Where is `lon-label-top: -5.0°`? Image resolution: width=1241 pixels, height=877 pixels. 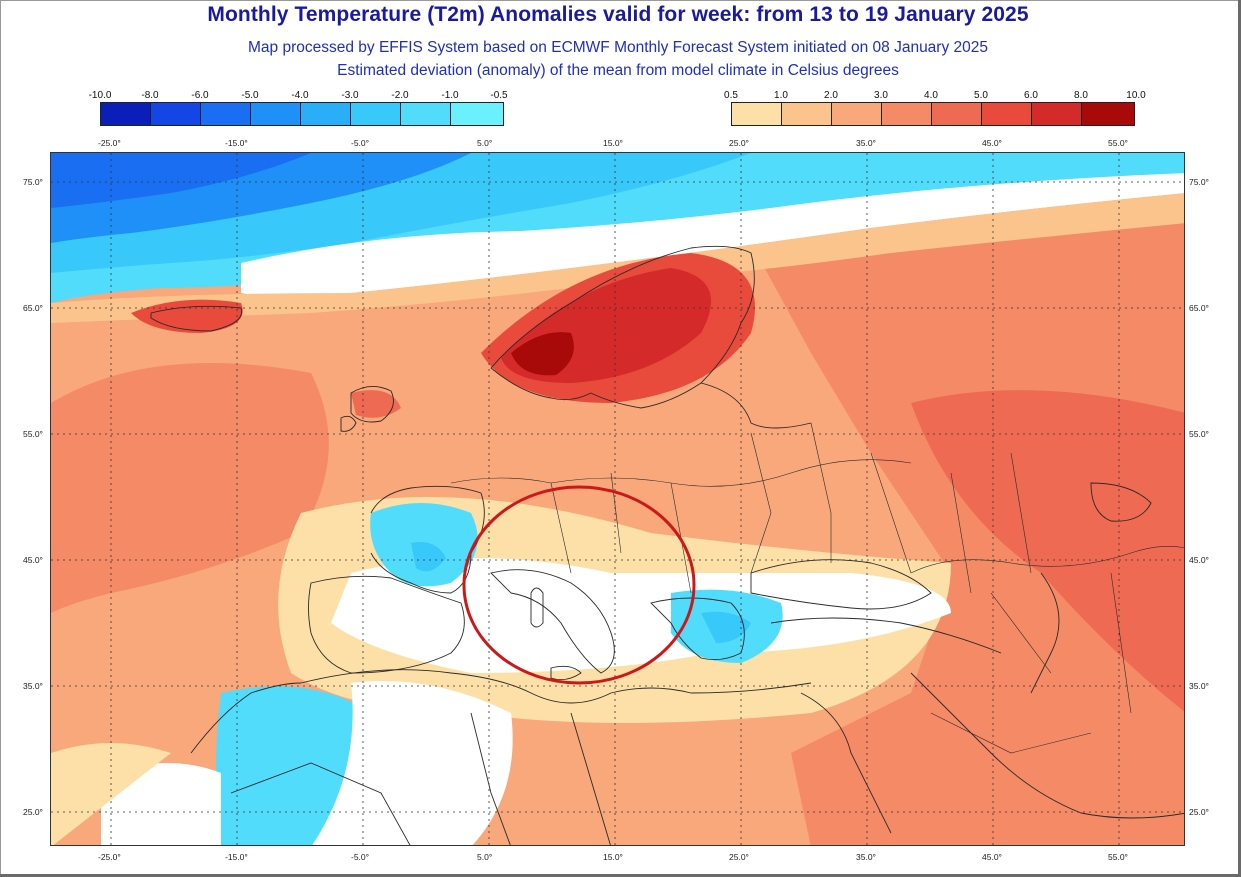 lon-label-top: -5.0° is located at coordinates (360, 143).